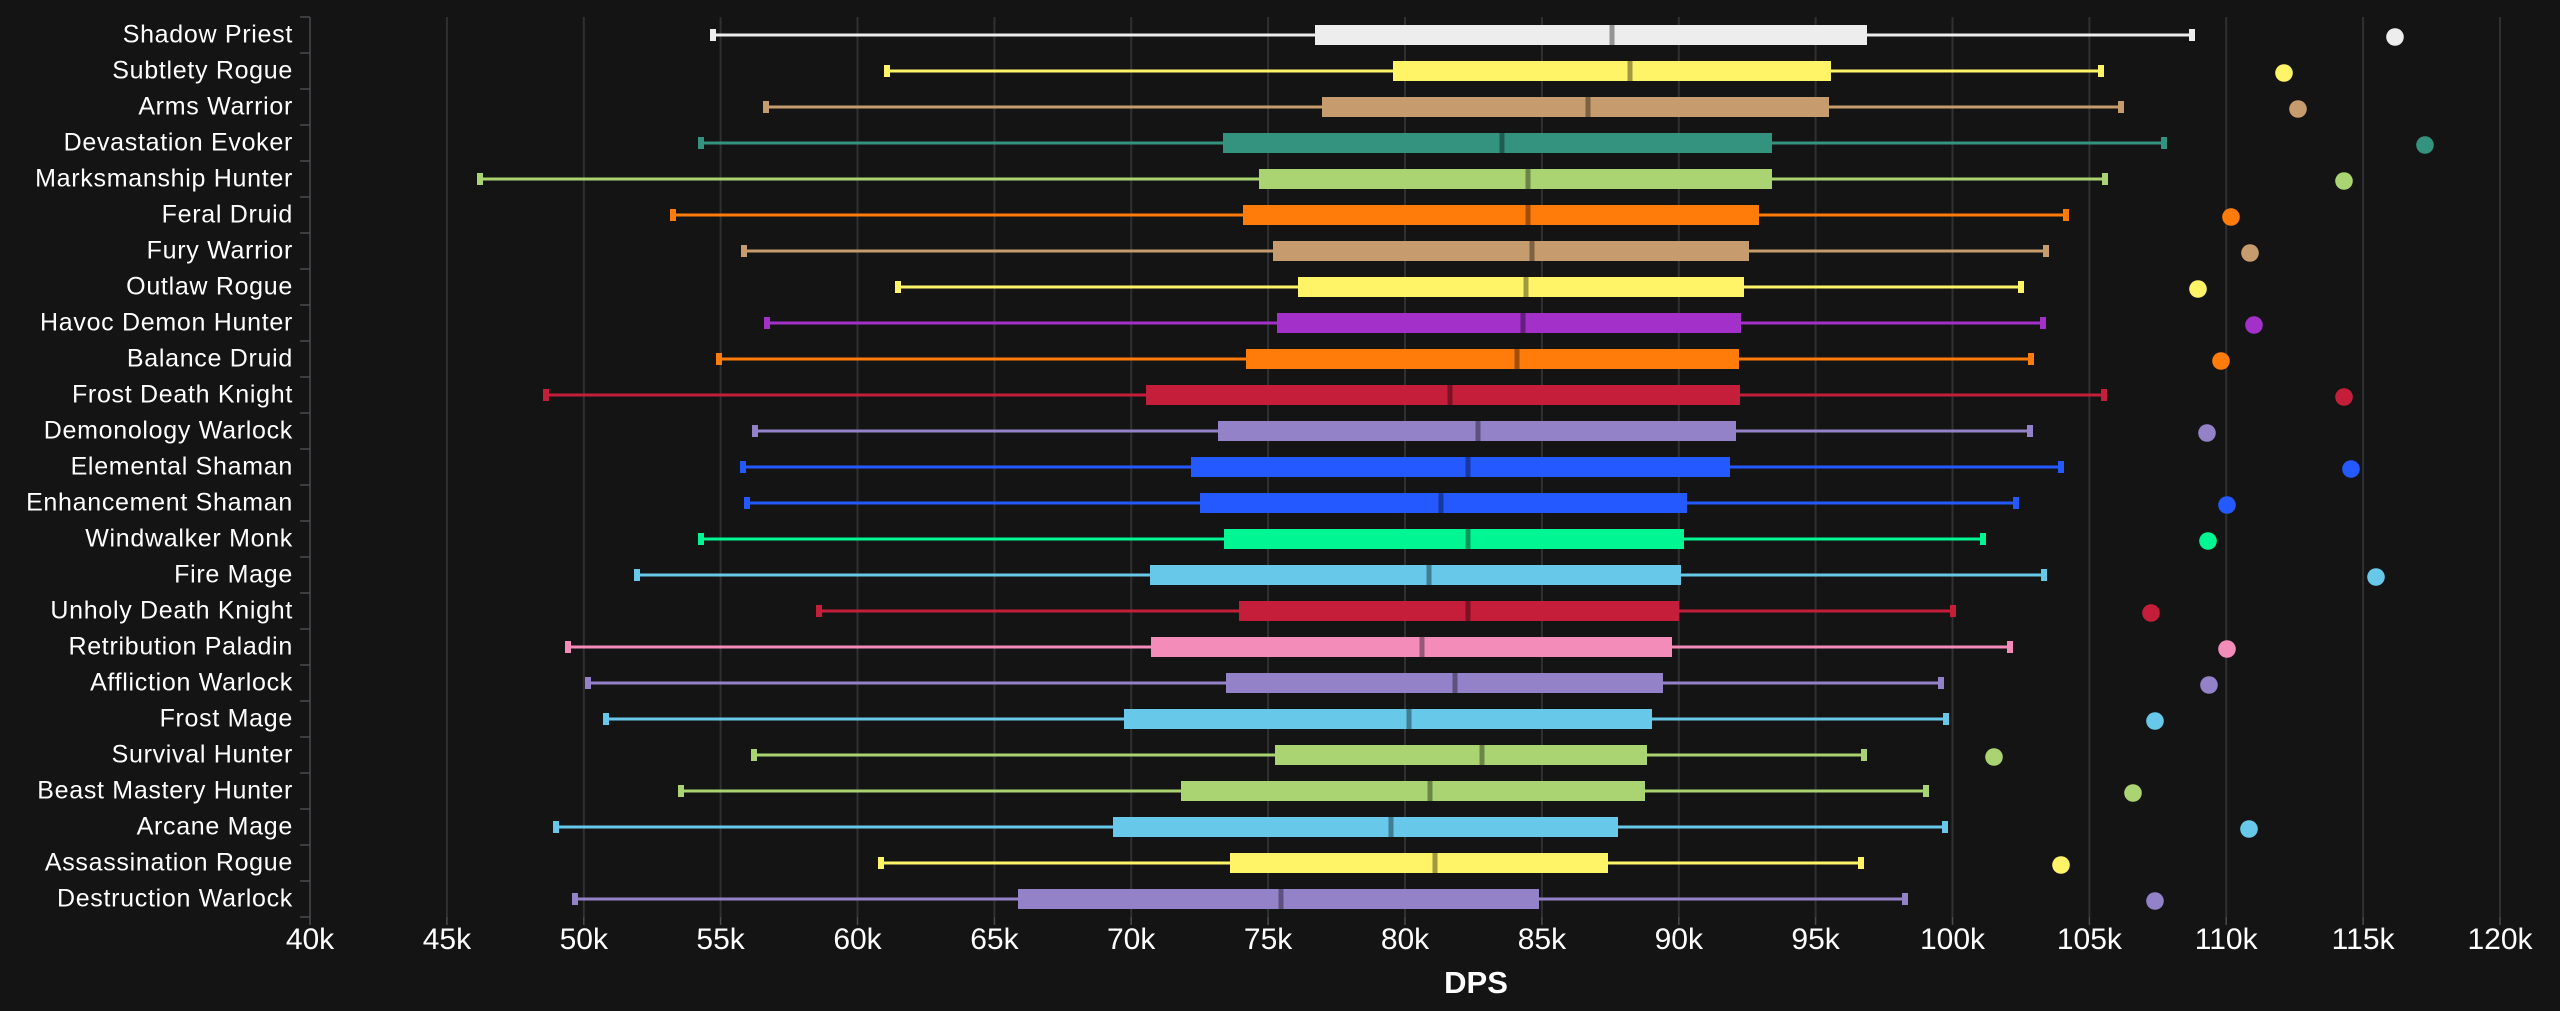 The width and height of the screenshot is (2560, 1011). Describe the element at coordinates (191, 683) in the screenshot. I see `svg-text: Affliction Warlock` at that location.